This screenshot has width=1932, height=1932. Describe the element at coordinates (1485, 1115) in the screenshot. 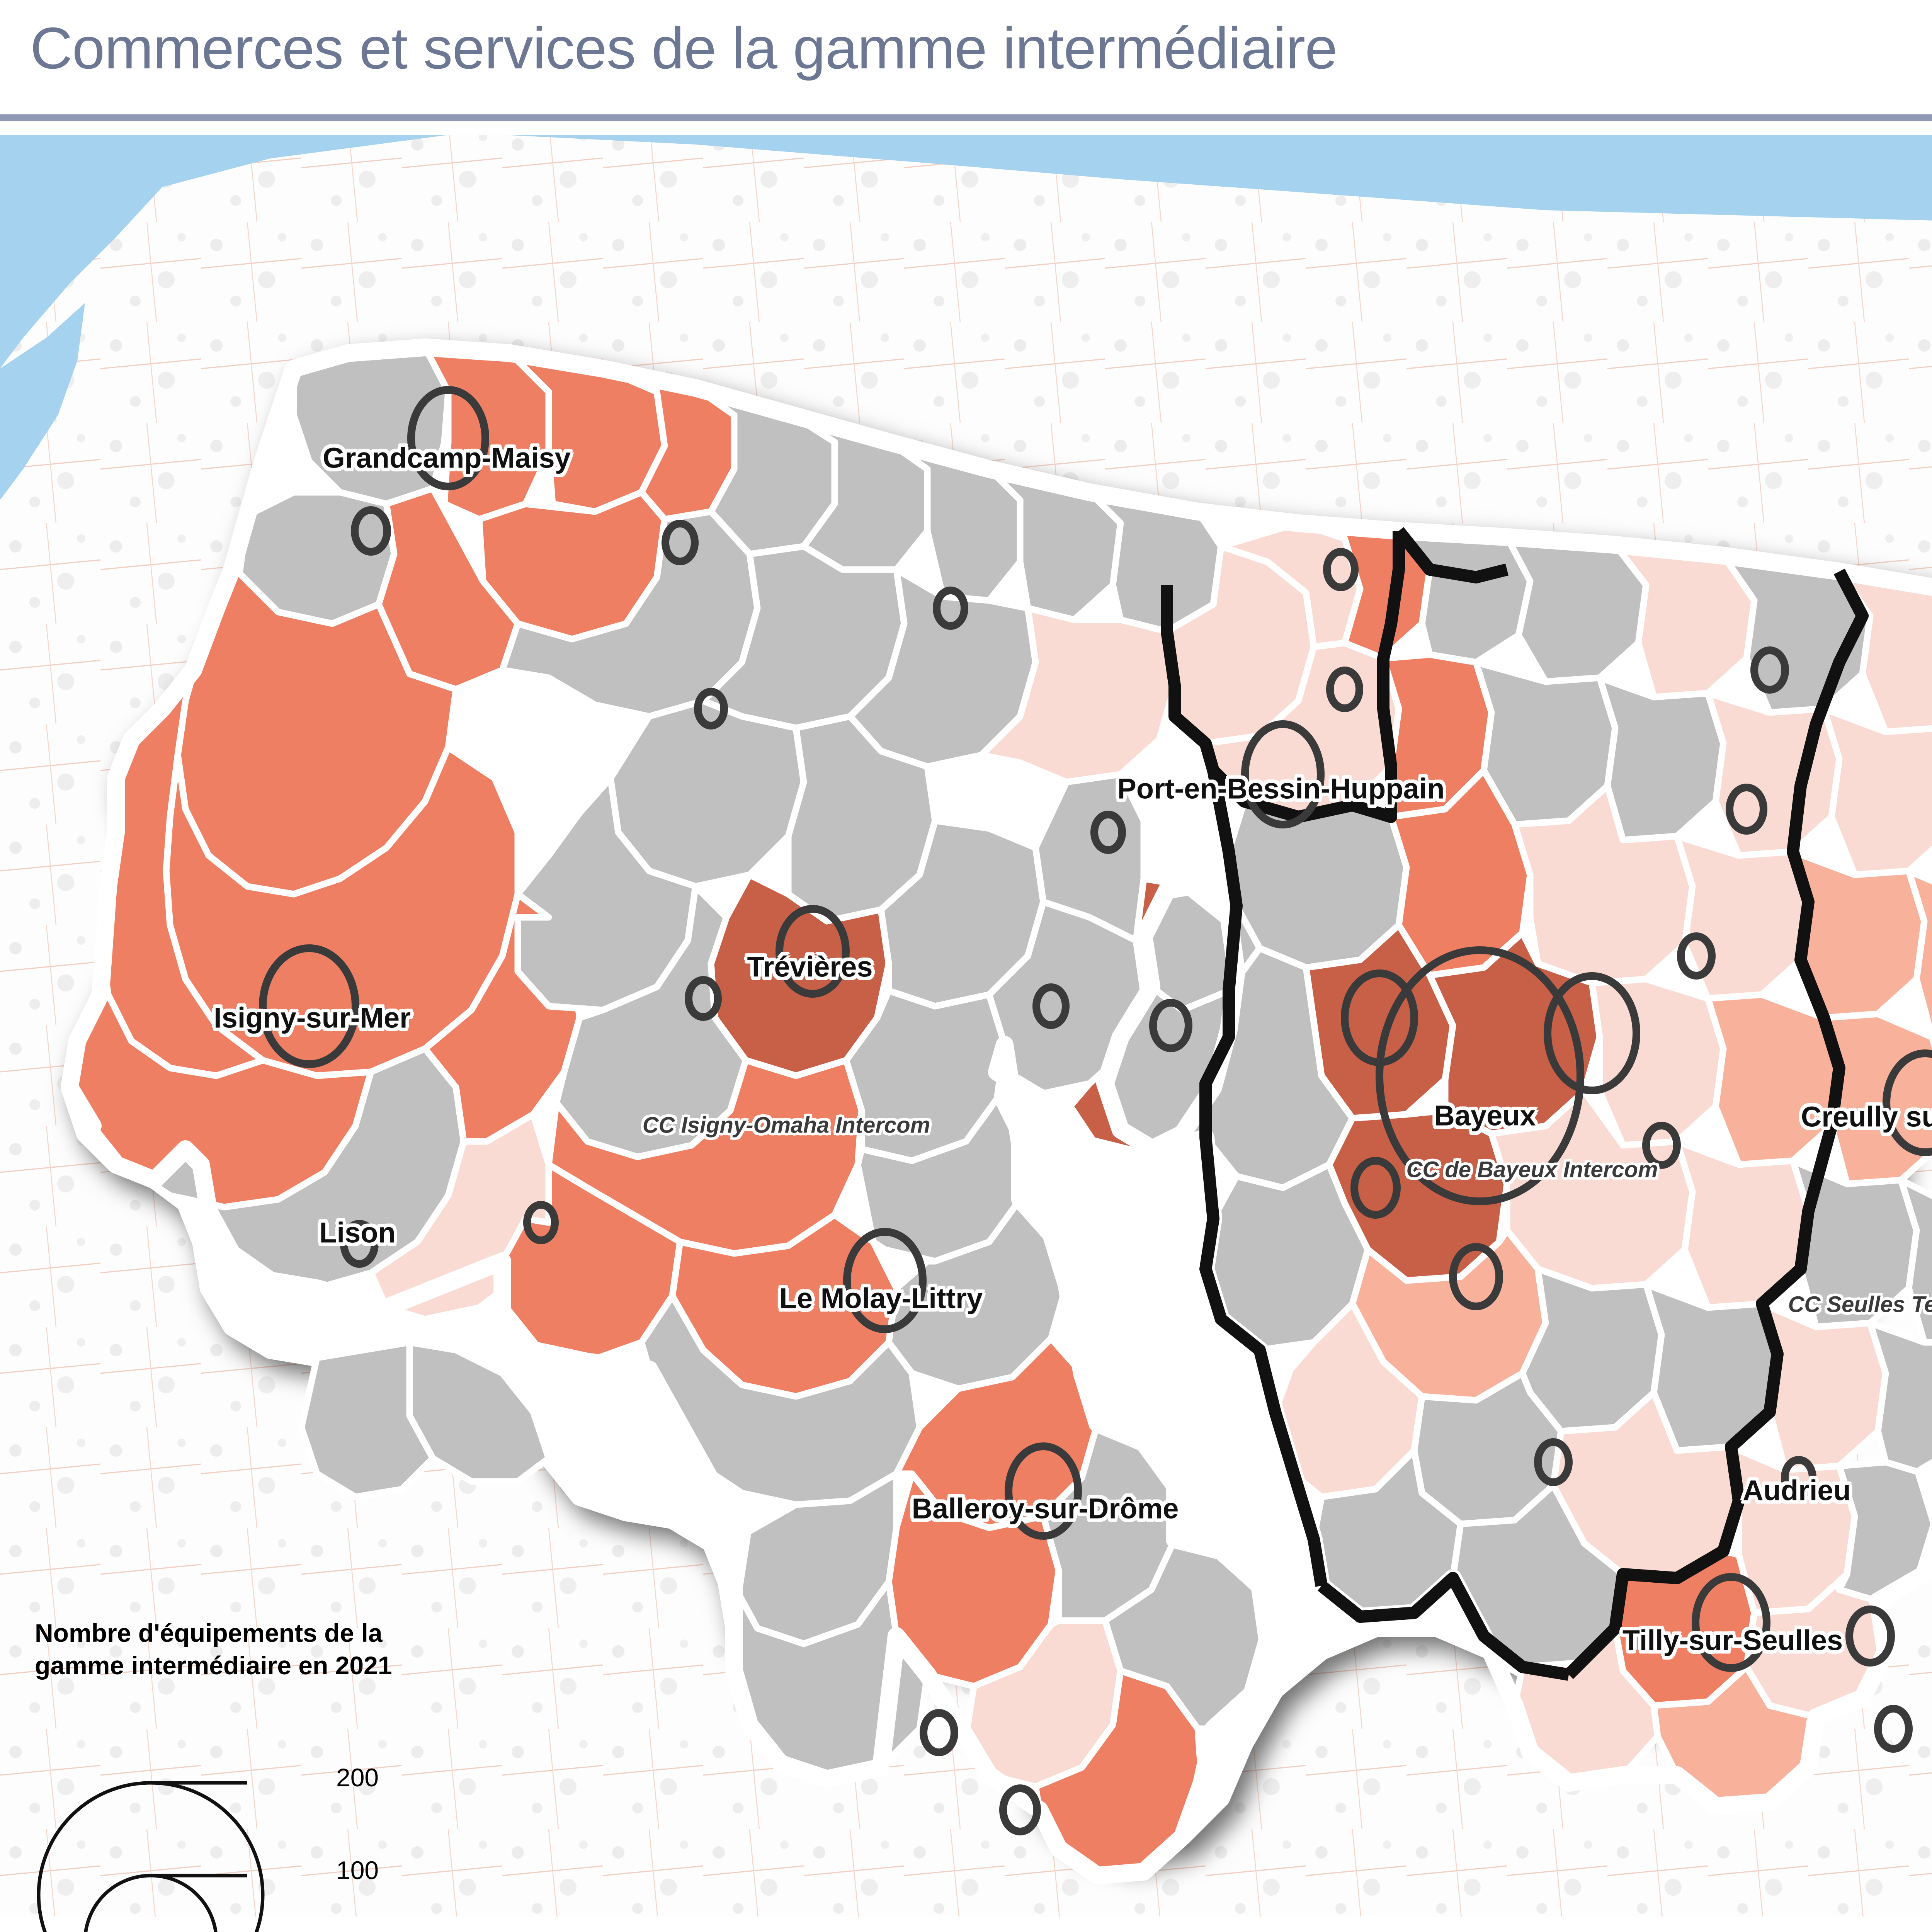

I see `commune-label-bayeux: Bayeux` at that location.